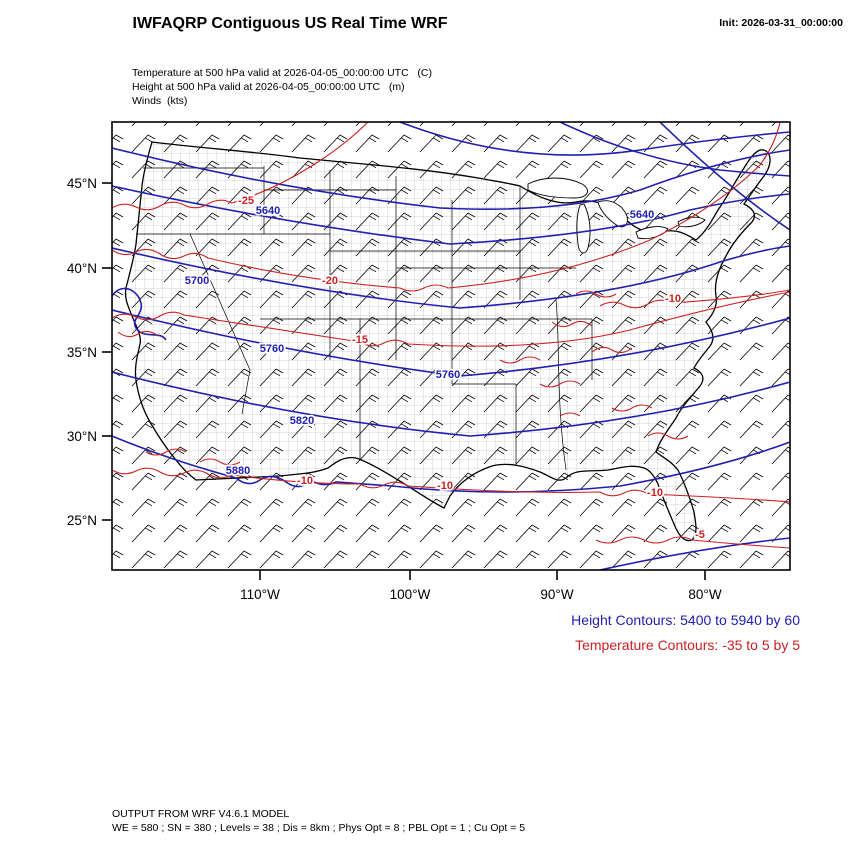 This screenshot has width=850, height=850. What do you see at coordinates (481, 586) in the screenshot?
I see `x-axis: 110°W 100°W 90°W 80°W` at bounding box center [481, 586].